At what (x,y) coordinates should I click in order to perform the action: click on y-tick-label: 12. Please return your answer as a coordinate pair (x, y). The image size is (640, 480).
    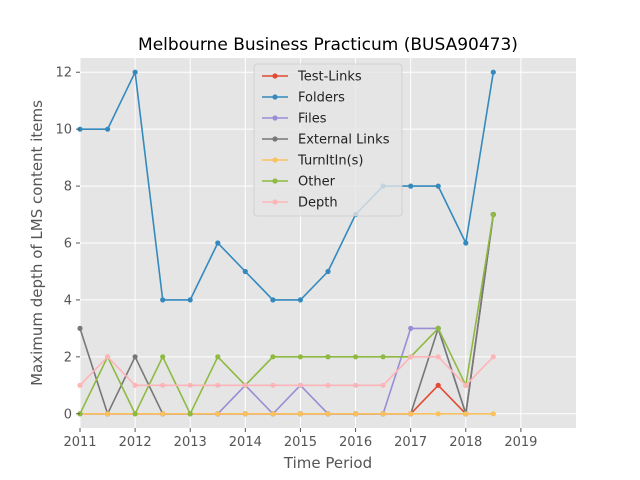
    Looking at the image, I should click on (63, 73).